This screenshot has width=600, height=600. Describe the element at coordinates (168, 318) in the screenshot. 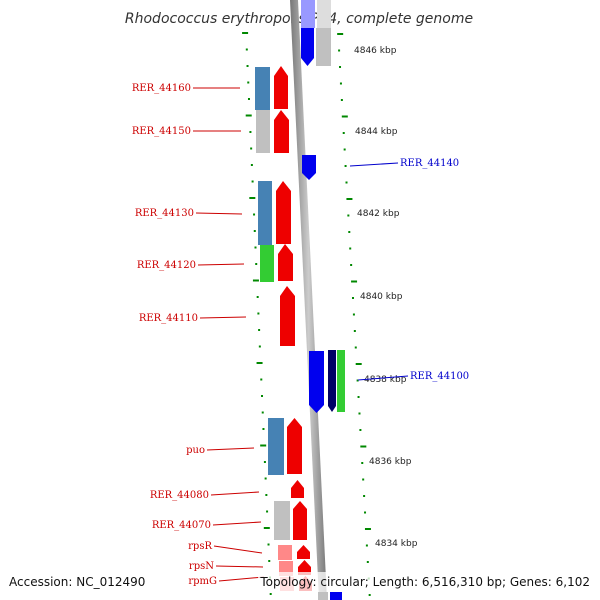

I see `gene-label-rer-44110: RER_44110` at that location.